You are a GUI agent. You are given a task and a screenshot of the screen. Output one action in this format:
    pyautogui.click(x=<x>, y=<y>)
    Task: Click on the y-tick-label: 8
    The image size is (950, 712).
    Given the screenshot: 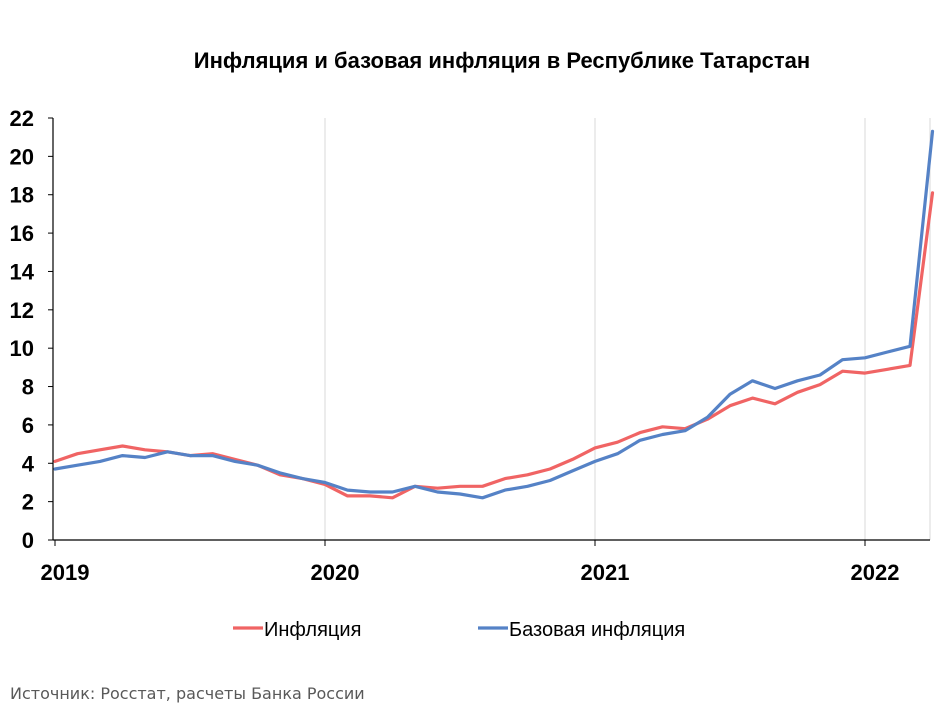 What is the action you would take?
    pyautogui.click(x=28, y=387)
    